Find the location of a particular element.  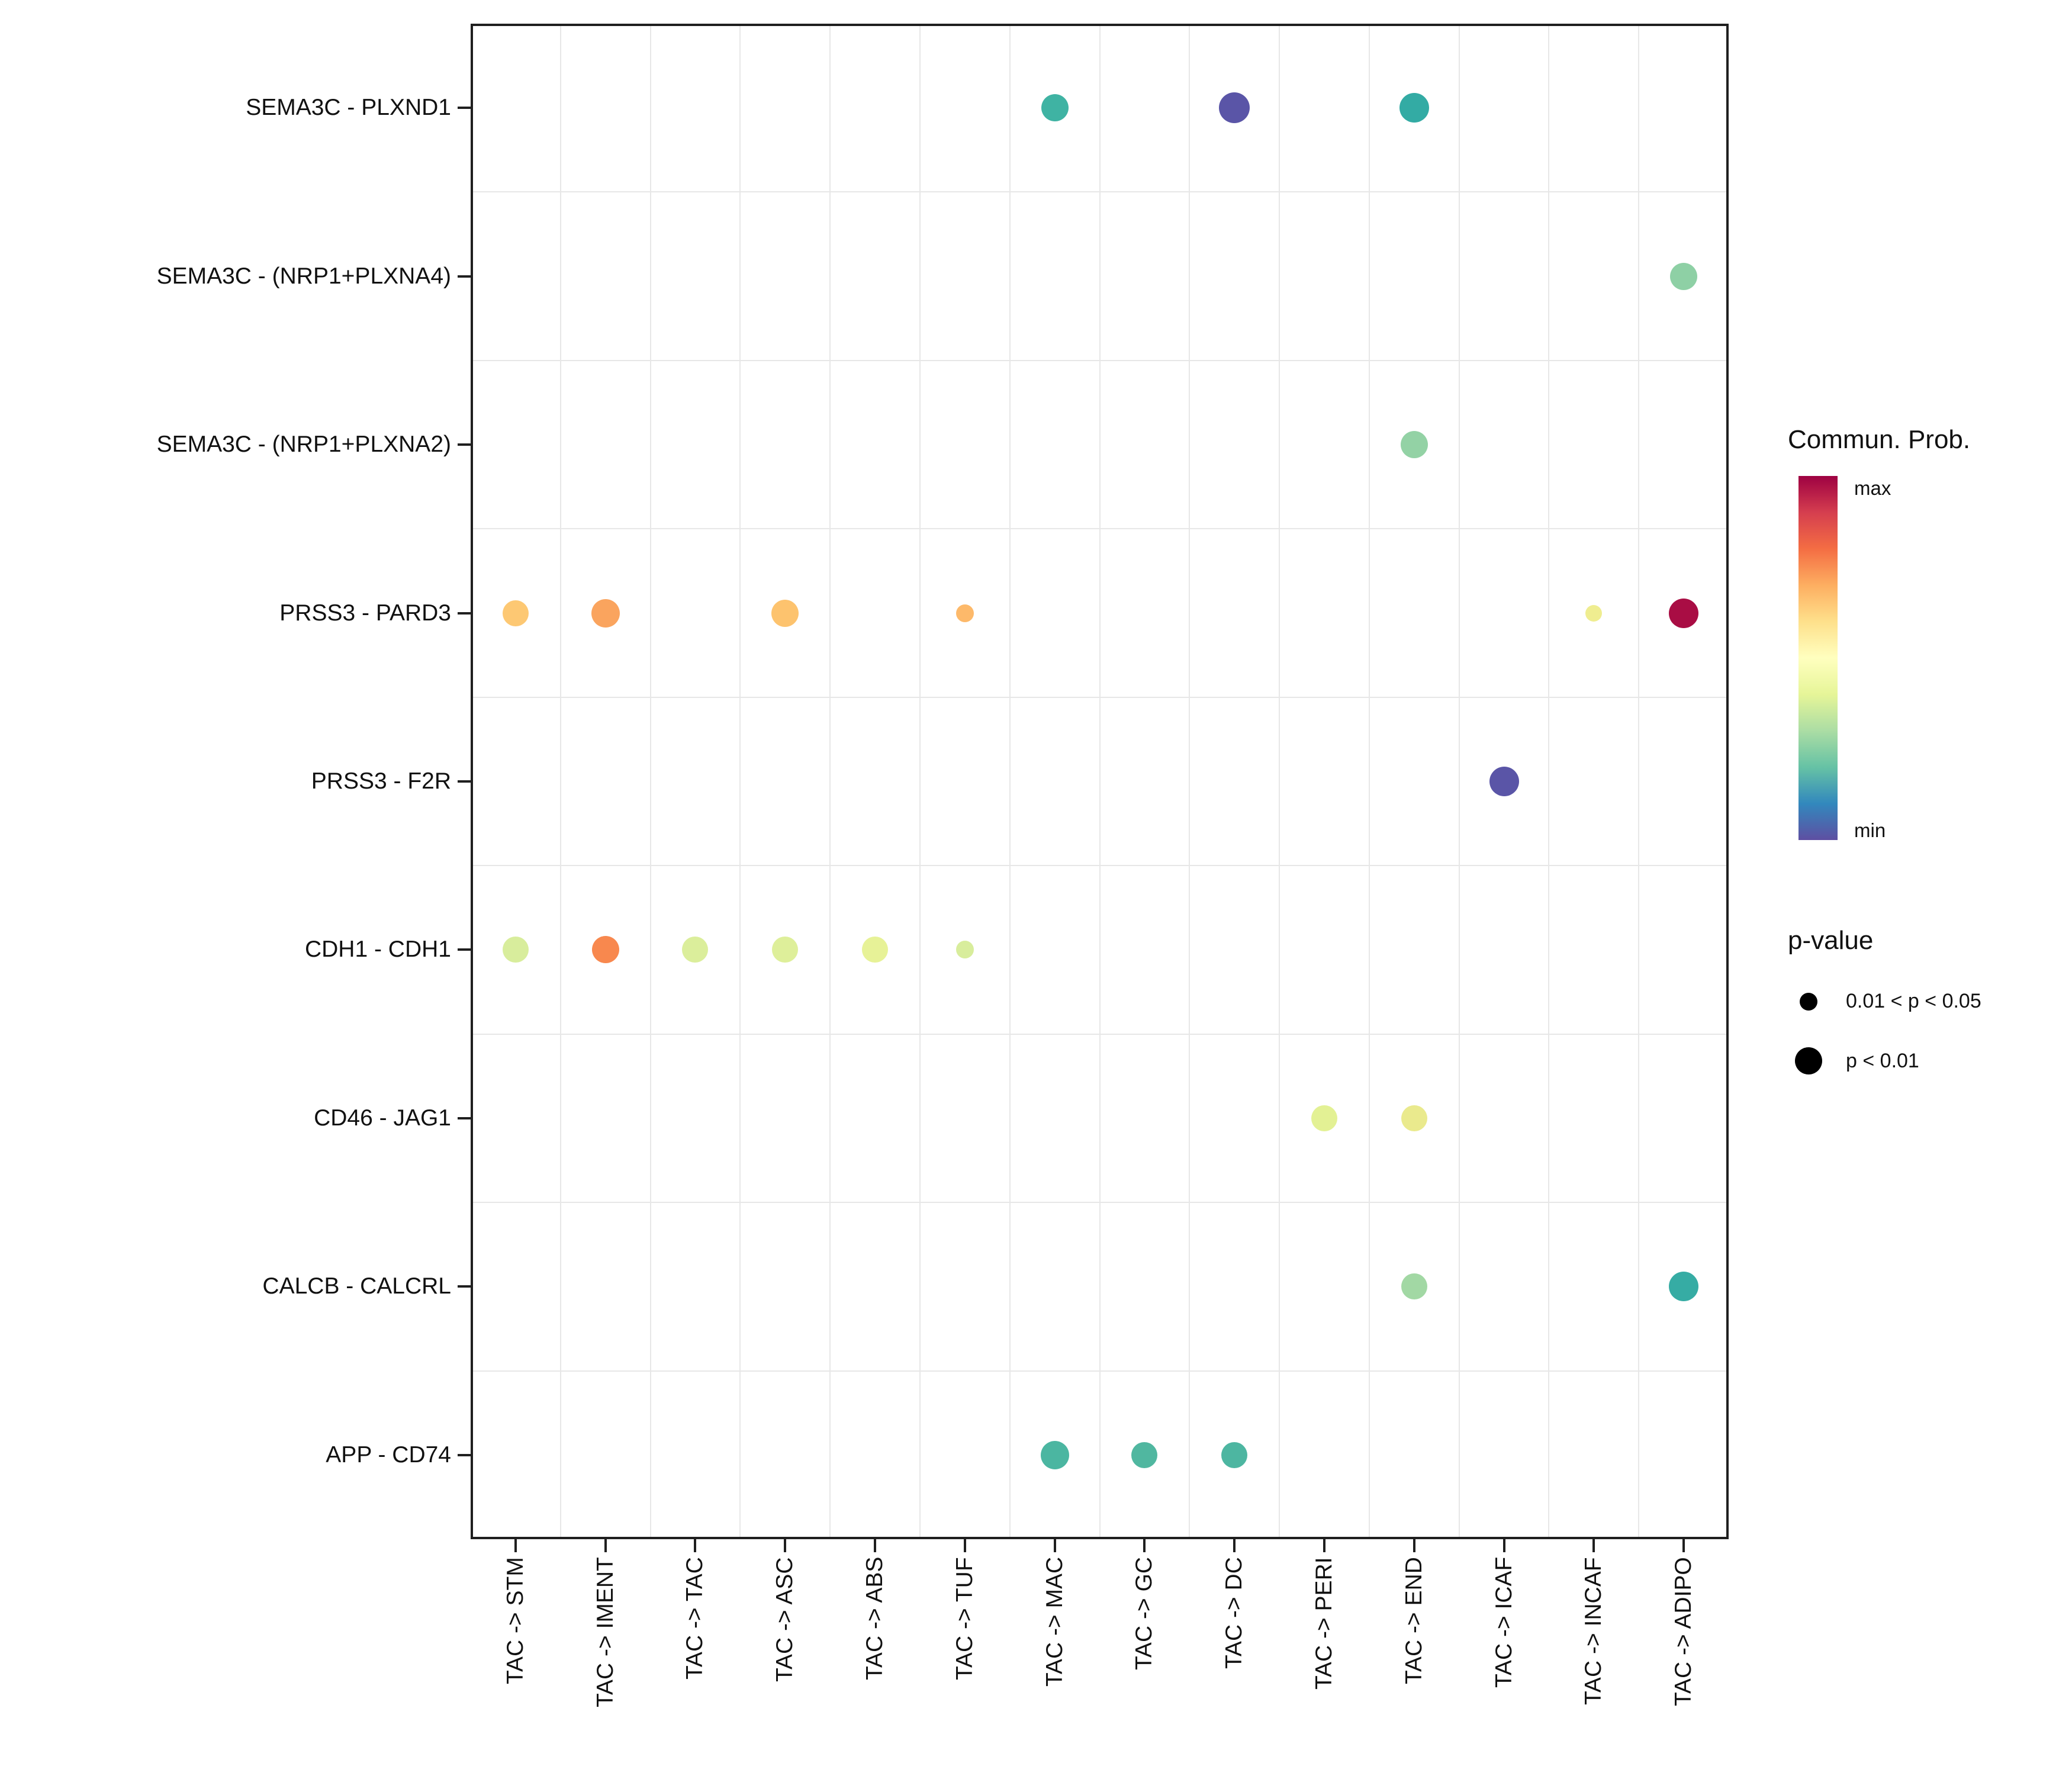

pvalue-legend-entry: 0.01 < p < 0.05 is located at coordinates (1927, 1001).